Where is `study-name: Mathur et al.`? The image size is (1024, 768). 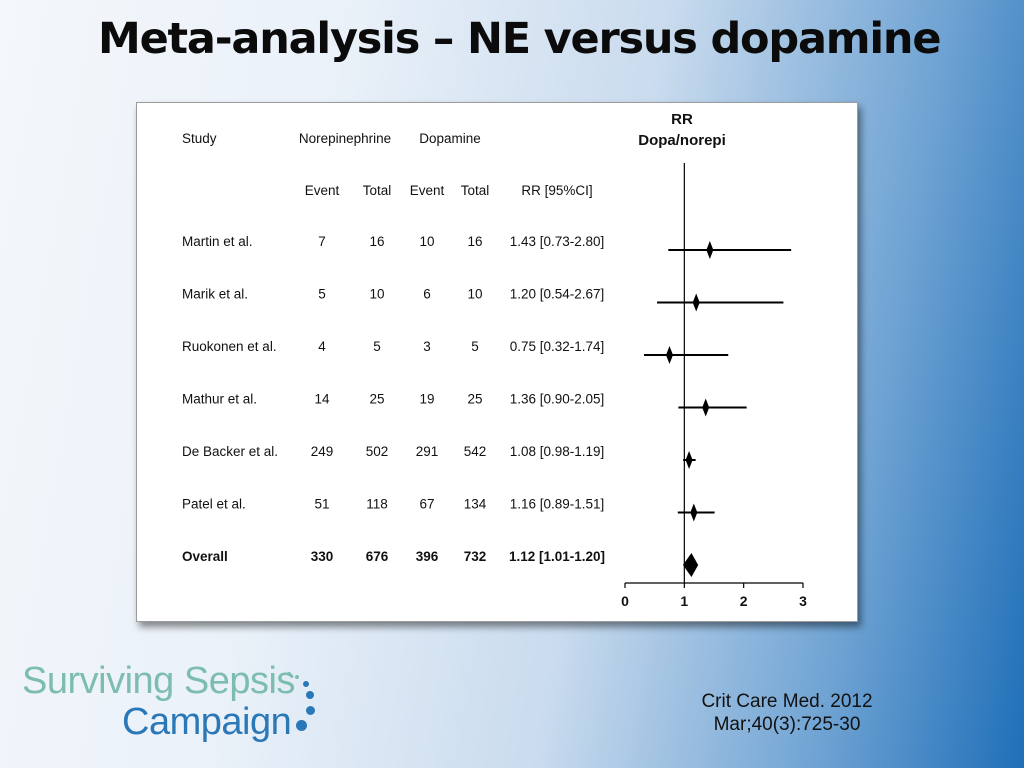 study-name: Mathur et al. is located at coordinates (219, 399).